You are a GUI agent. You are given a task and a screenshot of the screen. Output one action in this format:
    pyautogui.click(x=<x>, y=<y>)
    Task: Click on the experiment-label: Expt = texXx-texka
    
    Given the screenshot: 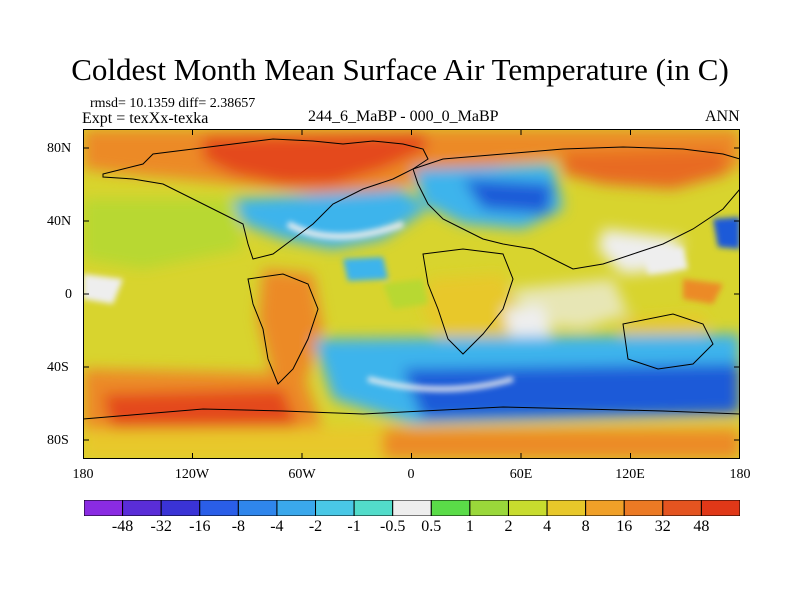 What is the action you would take?
    pyautogui.click(x=145, y=118)
    